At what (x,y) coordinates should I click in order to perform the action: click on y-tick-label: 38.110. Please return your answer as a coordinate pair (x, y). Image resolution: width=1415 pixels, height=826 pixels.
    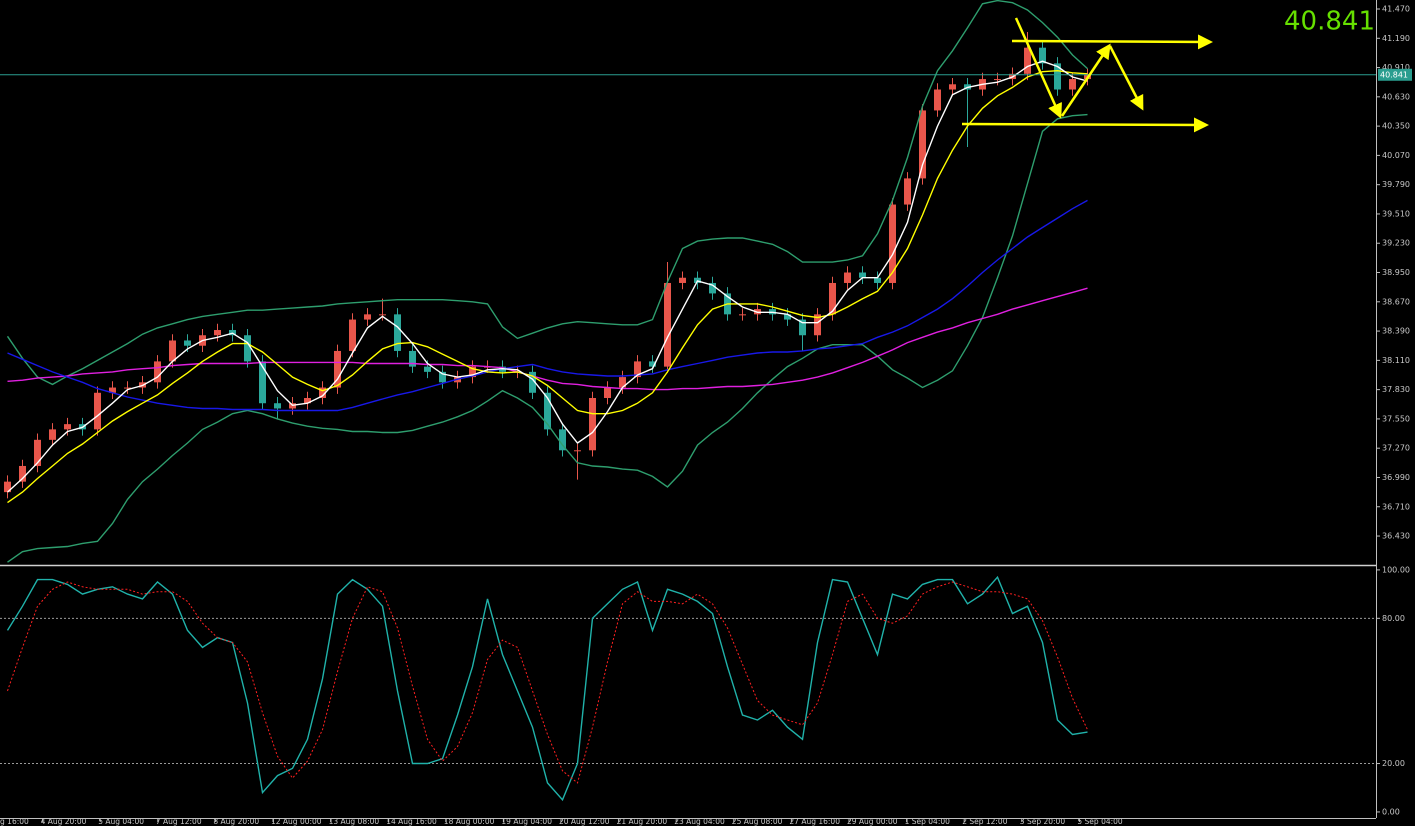
    Looking at the image, I should click on (1396, 360).